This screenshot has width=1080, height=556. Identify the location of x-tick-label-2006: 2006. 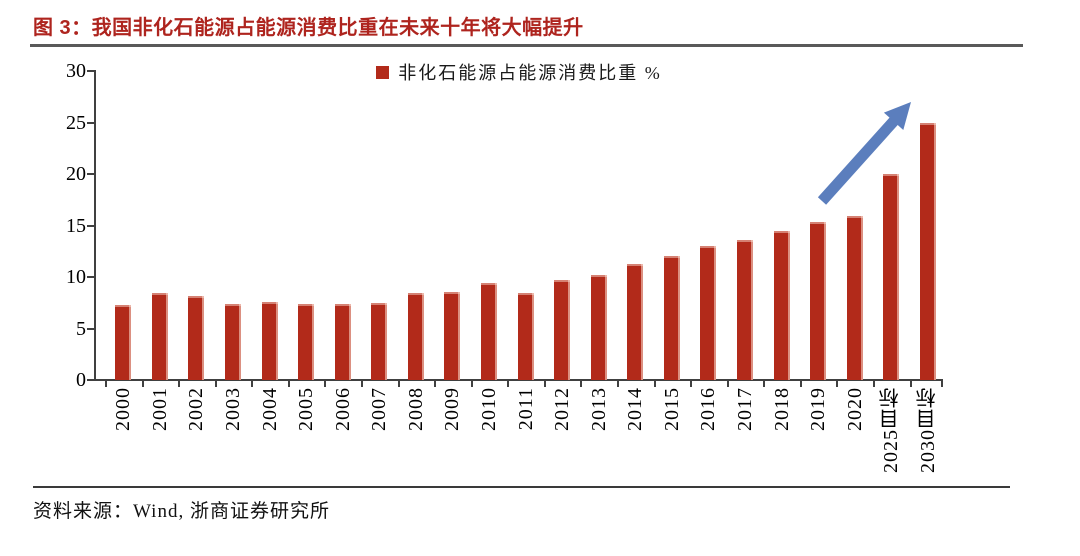
(343, 409).